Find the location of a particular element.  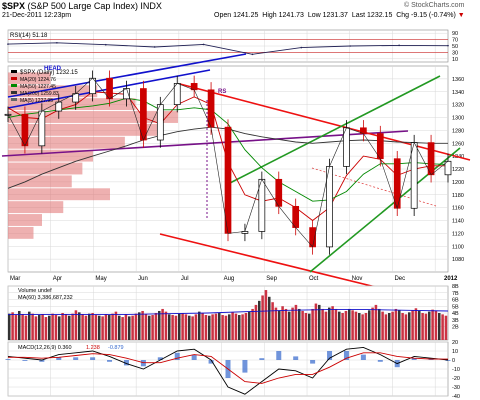

price-axis-tick-label: 1140 is located at coordinates (458, 222).